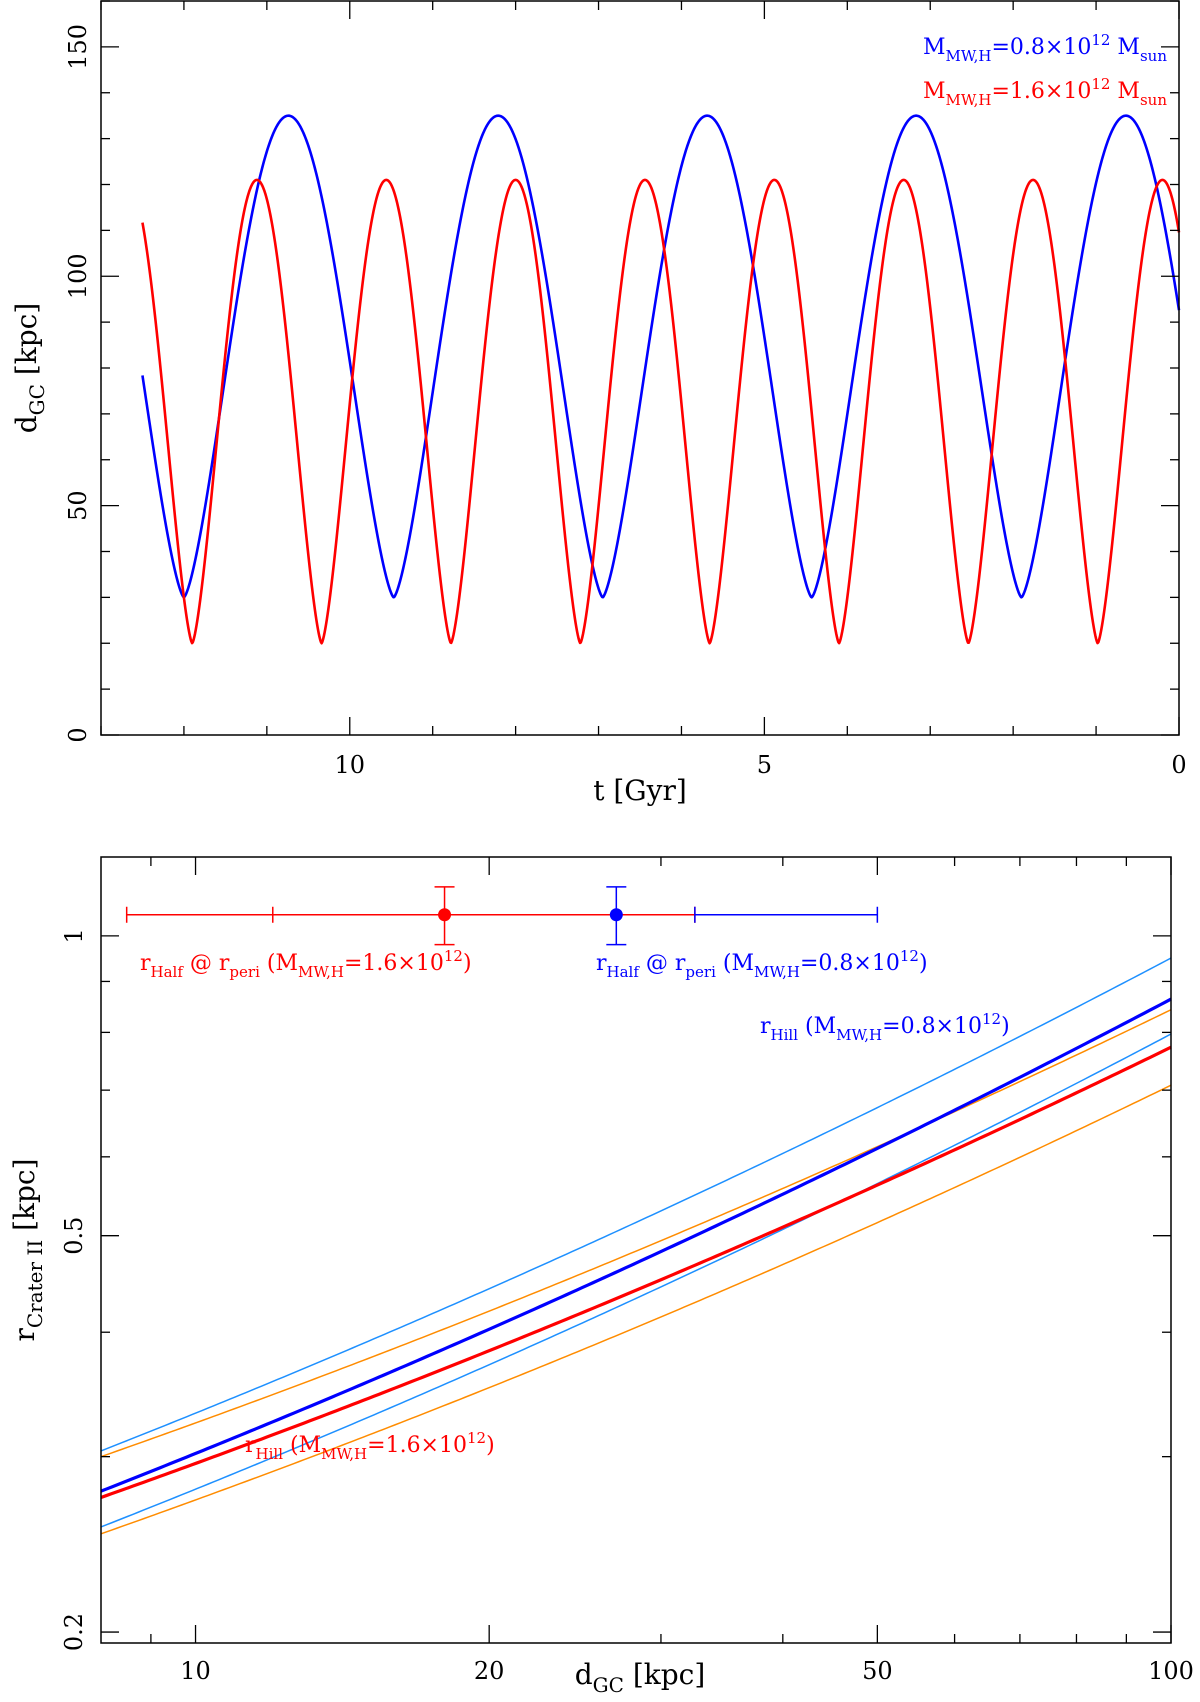 The width and height of the screenshot is (1200, 1702). What do you see at coordinates (762, 964) in the screenshot?
I see `annotation-ann_rhalf08: rHalf @ rperi (MMW,H=0.8×1012)` at bounding box center [762, 964].